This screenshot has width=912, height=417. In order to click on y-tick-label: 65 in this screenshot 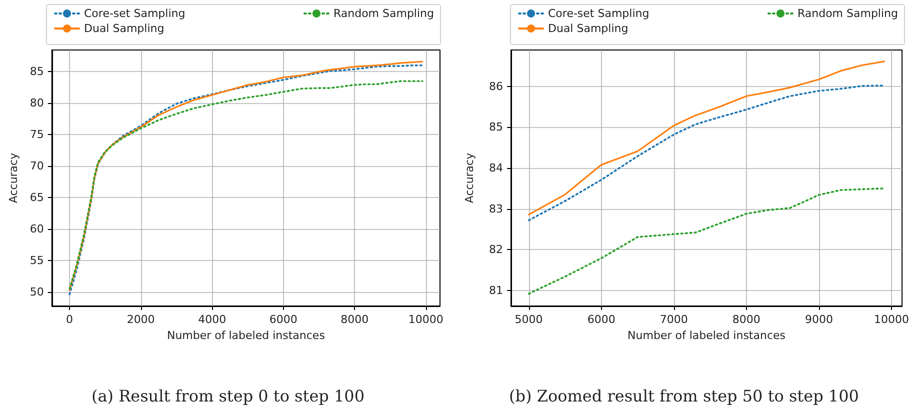, I will do `click(37, 197)`.